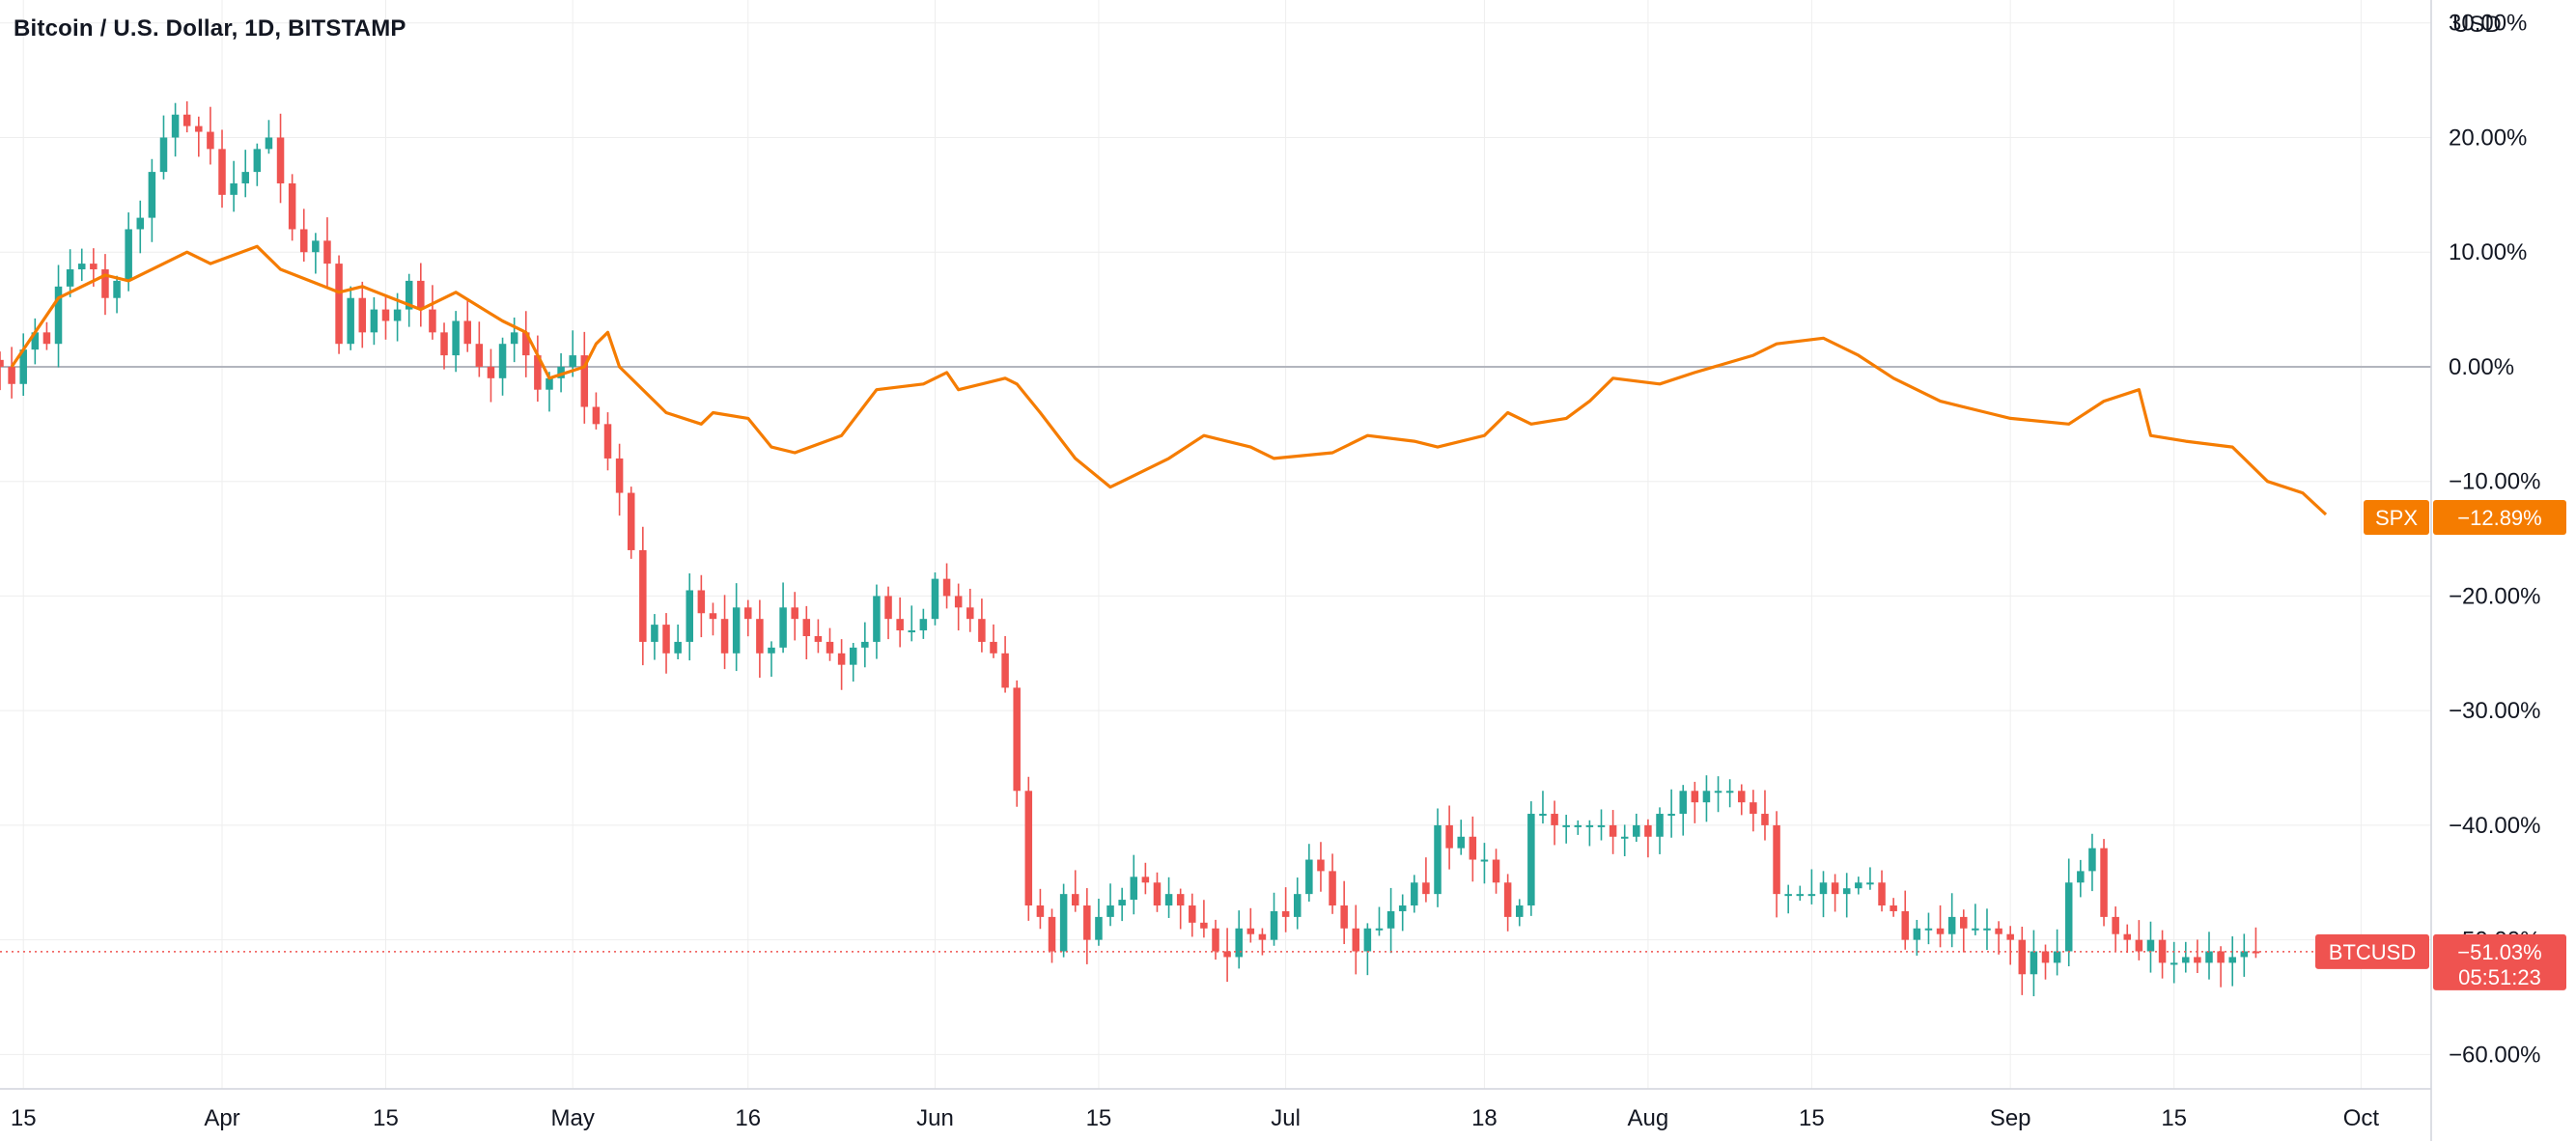  Describe the element at coordinates (2477, 25) in the screenshot. I see `currency-label: USD` at that location.